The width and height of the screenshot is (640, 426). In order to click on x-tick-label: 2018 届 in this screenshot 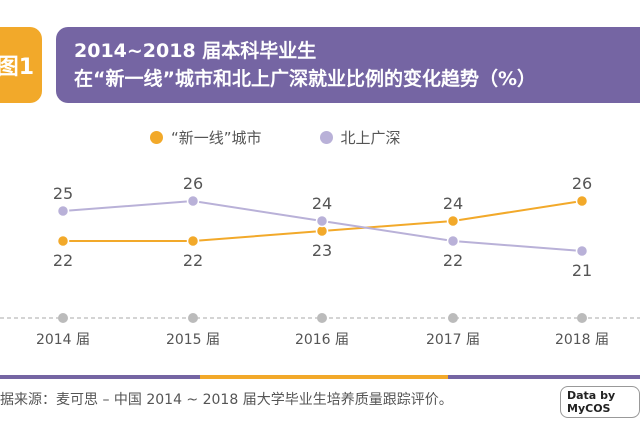, I will do `click(582, 340)`.